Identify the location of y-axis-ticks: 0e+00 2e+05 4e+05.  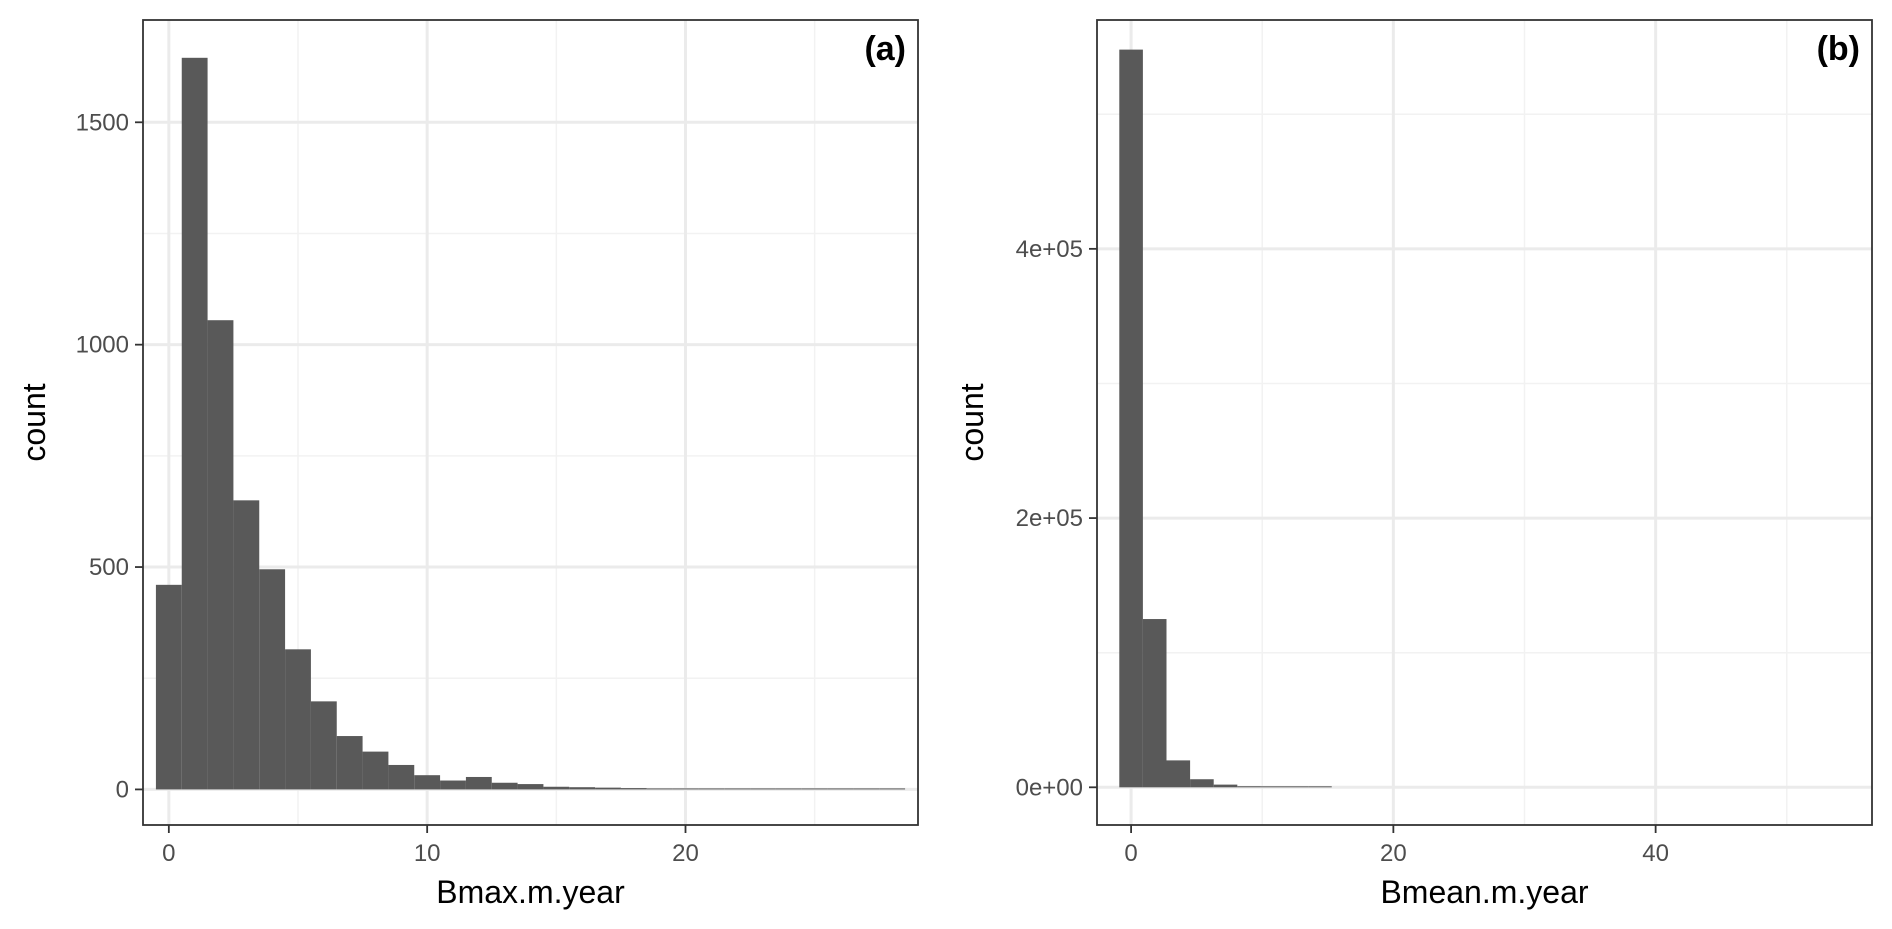
(1056, 518).